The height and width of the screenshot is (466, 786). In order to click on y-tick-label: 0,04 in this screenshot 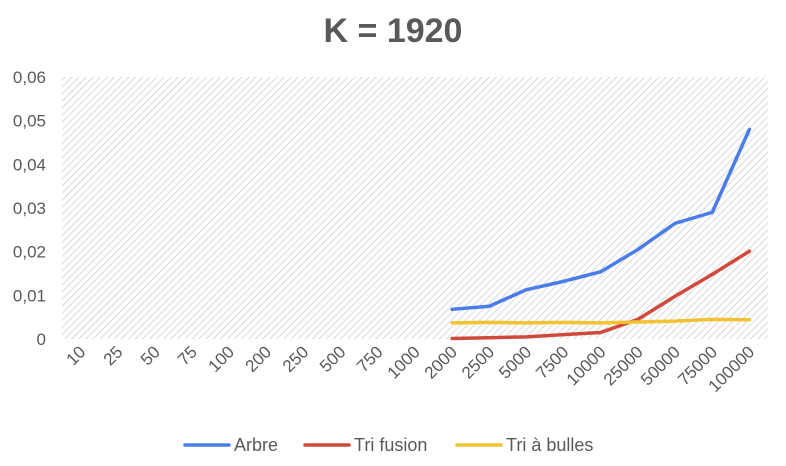, I will do `click(29, 164)`.